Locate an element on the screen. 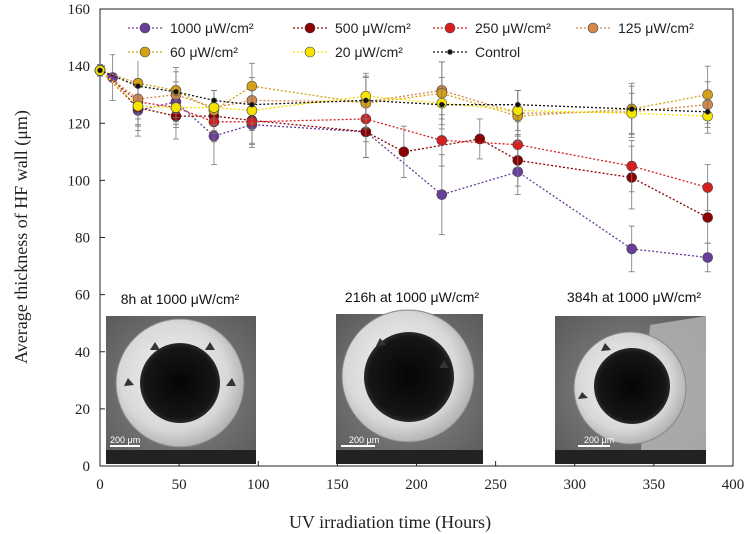 The width and height of the screenshot is (744, 534). x-tick-label: 250 is located at coordinates (495, 485).